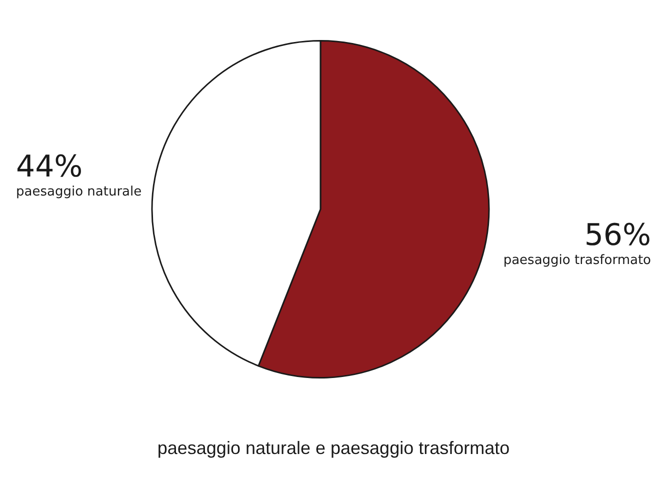 The height and width of the screenshot is (484, 667). What do you see at coordinates (577, 260) in the screenshot?
I see `slice-label: paesaggio trasformato` at bounding box center [577, 260].